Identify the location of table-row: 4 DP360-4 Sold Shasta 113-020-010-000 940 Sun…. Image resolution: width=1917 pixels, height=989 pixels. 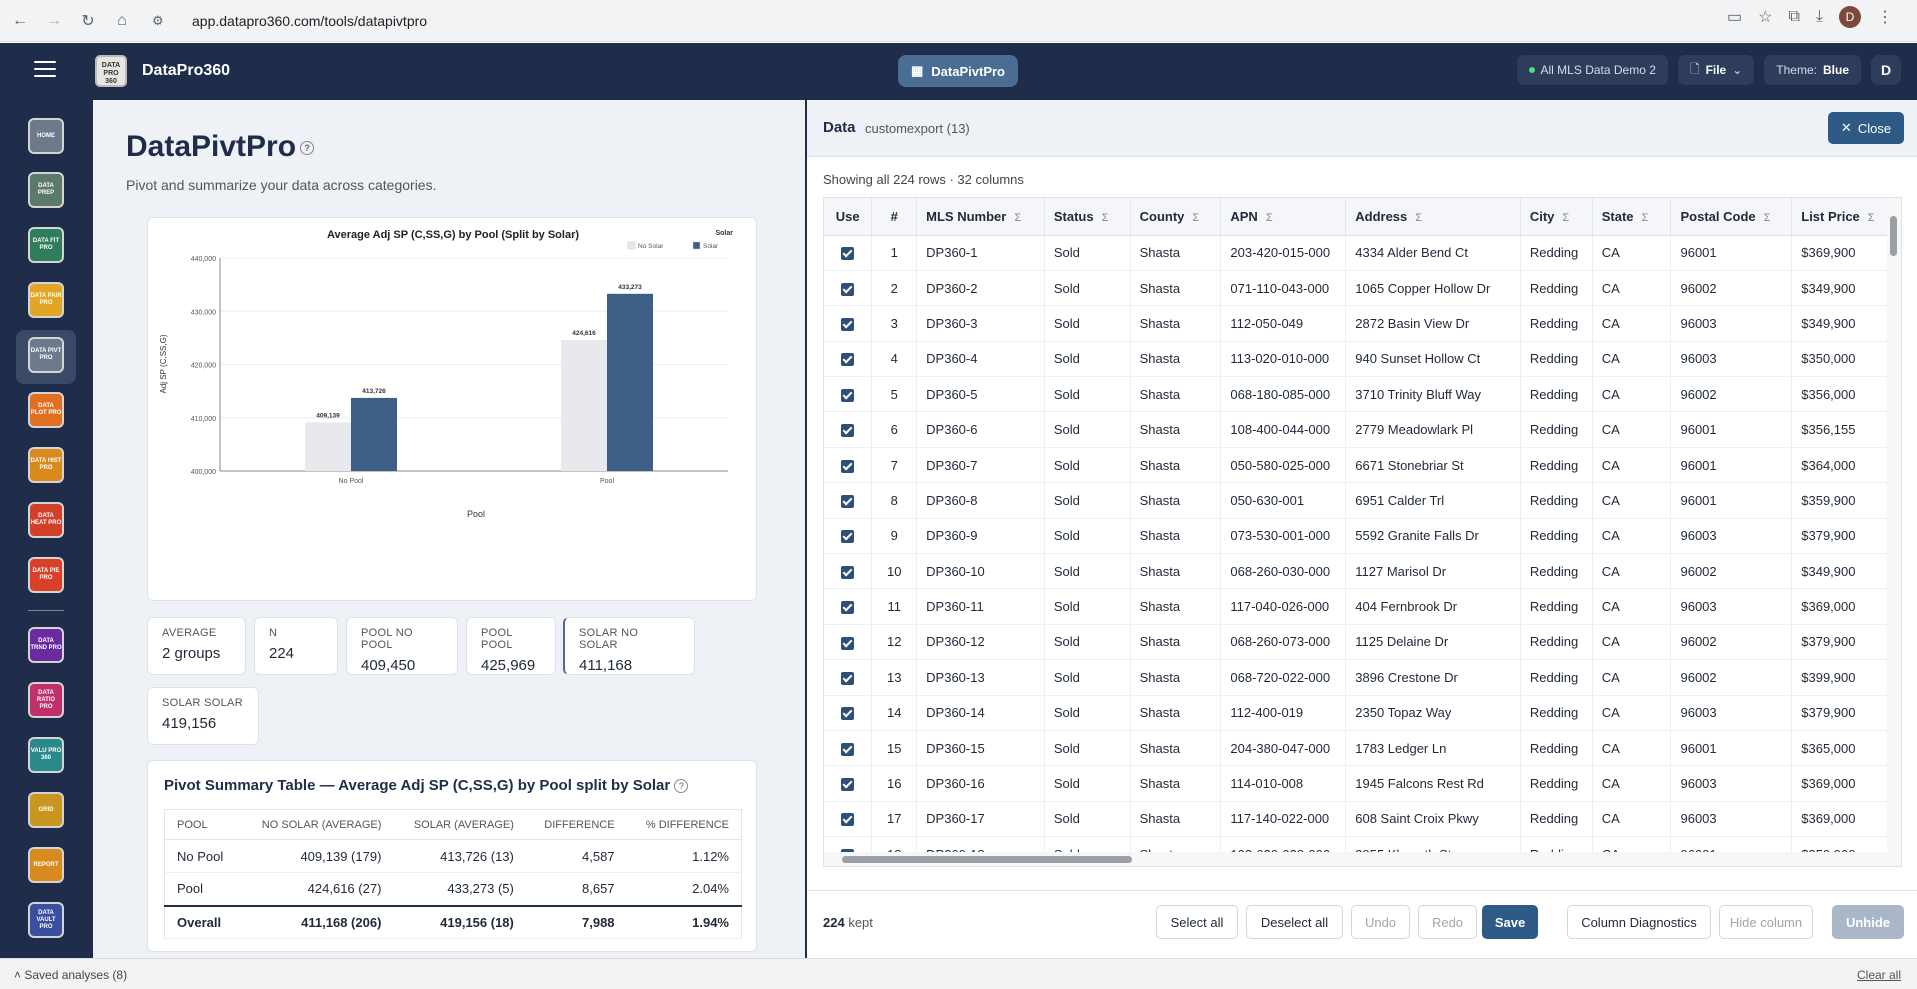
(1362, 359).